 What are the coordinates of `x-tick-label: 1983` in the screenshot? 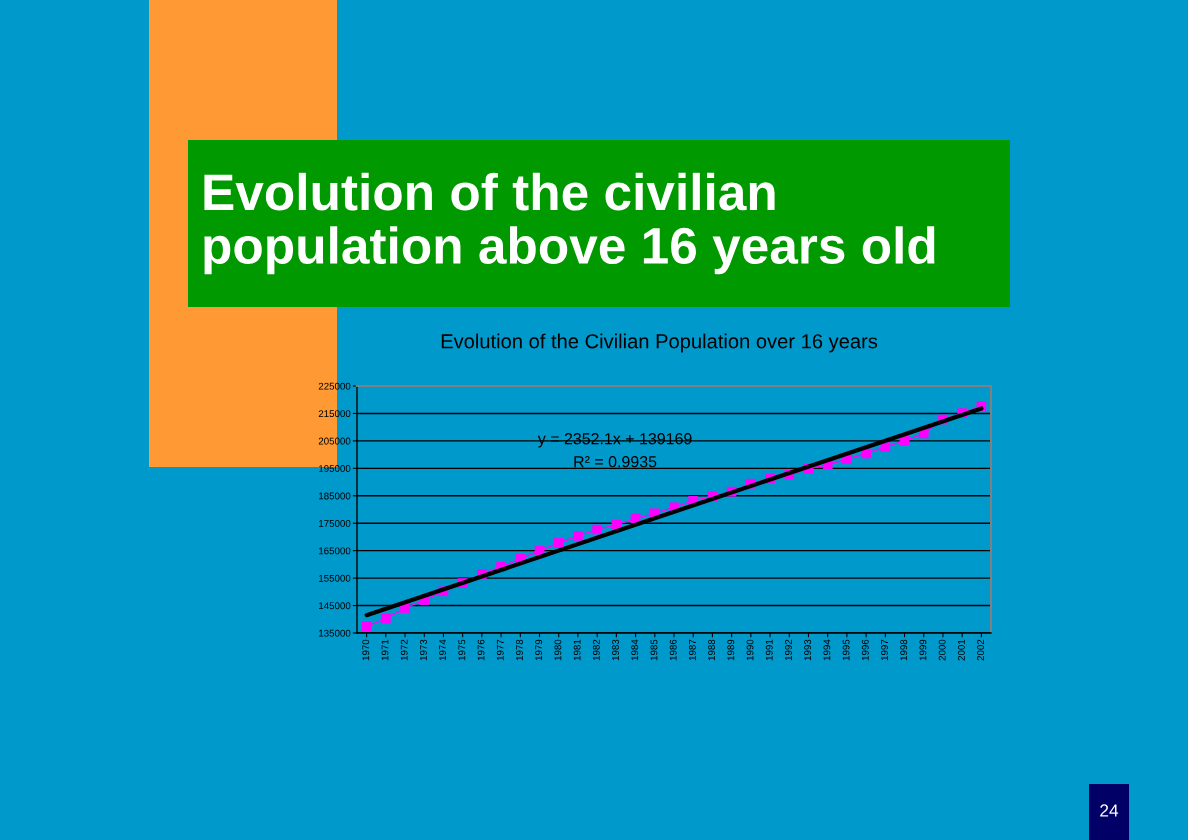 It's located at (615, 650).